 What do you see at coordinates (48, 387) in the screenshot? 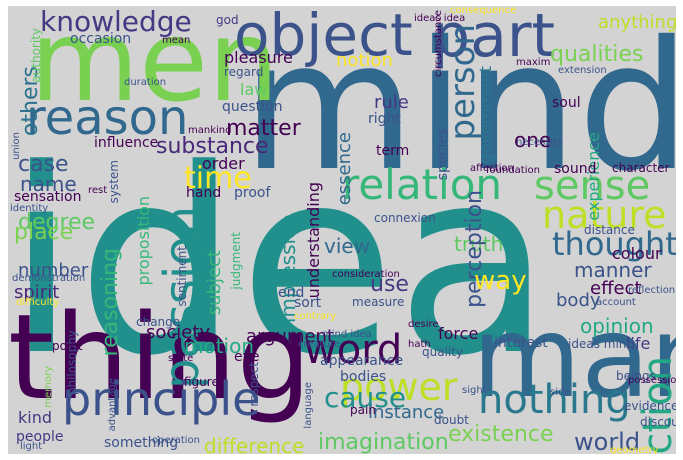
I see `cloud-word: memory` at bounding box center [48, 387].